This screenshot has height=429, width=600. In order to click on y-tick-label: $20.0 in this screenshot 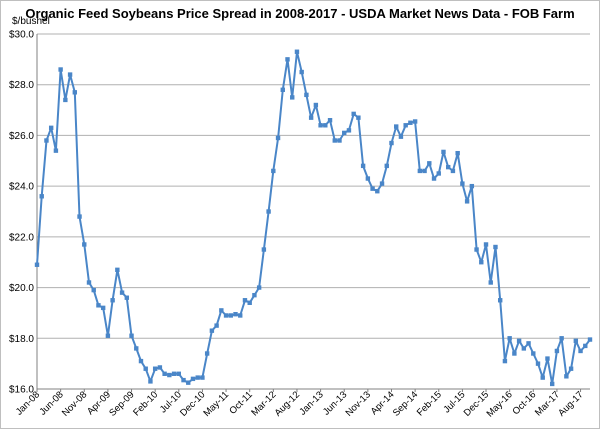, I will do `click(21, 288)`.